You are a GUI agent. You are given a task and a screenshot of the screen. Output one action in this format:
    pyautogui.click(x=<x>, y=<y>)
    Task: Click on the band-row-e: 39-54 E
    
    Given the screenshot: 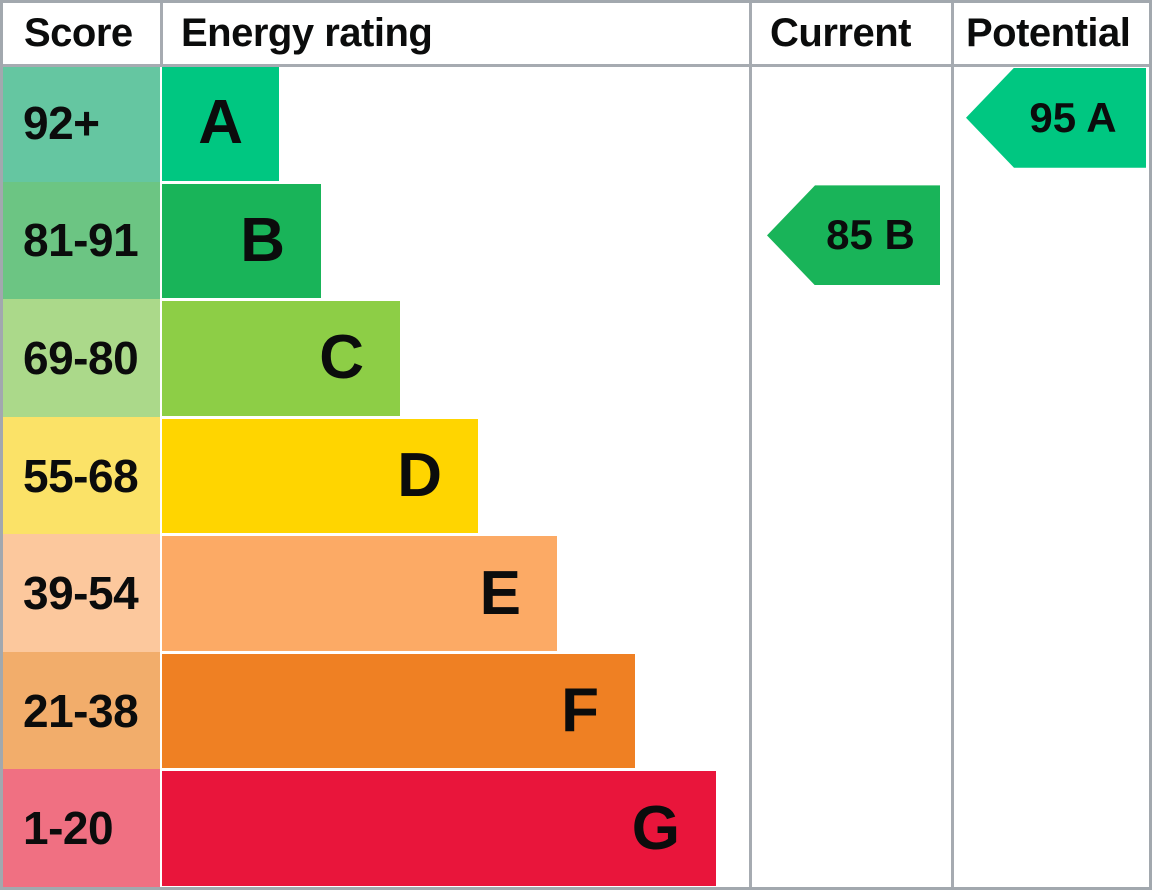 What is the action you would take?
    pyautogui.click(x=576, y=593)
    